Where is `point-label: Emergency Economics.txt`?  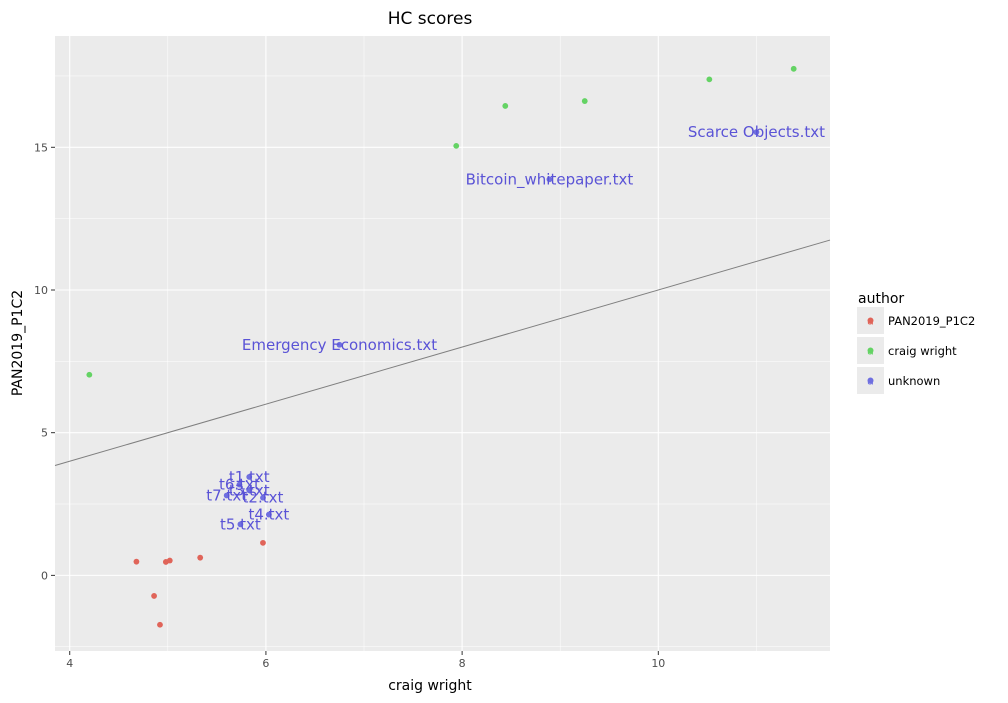 point-label: Emergency Economics.txt is located at coordinates (339, 345).